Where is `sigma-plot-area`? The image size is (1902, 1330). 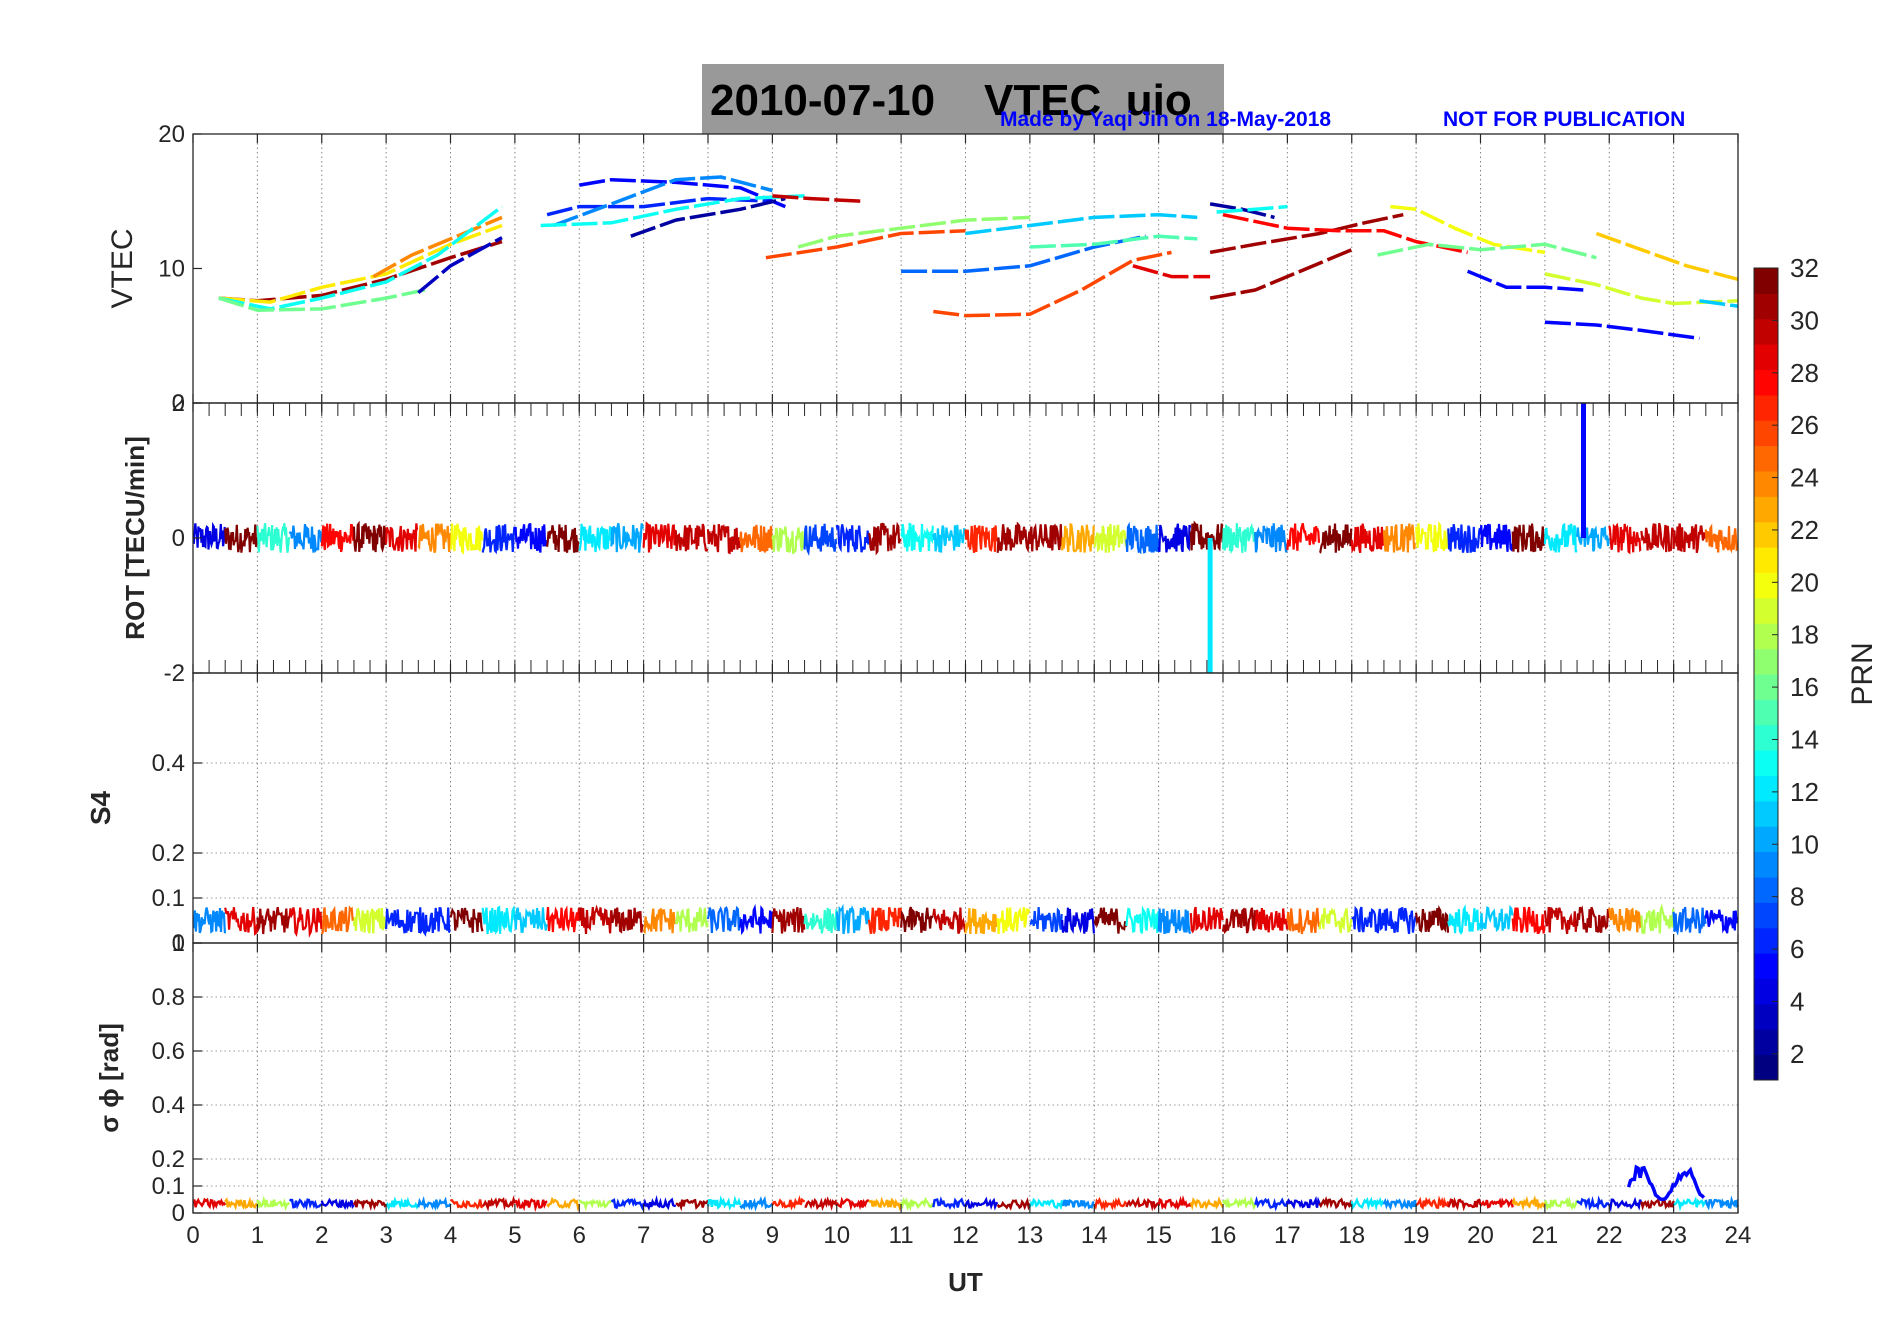
sigma-plot-area is located at coordinates (965, 1188).